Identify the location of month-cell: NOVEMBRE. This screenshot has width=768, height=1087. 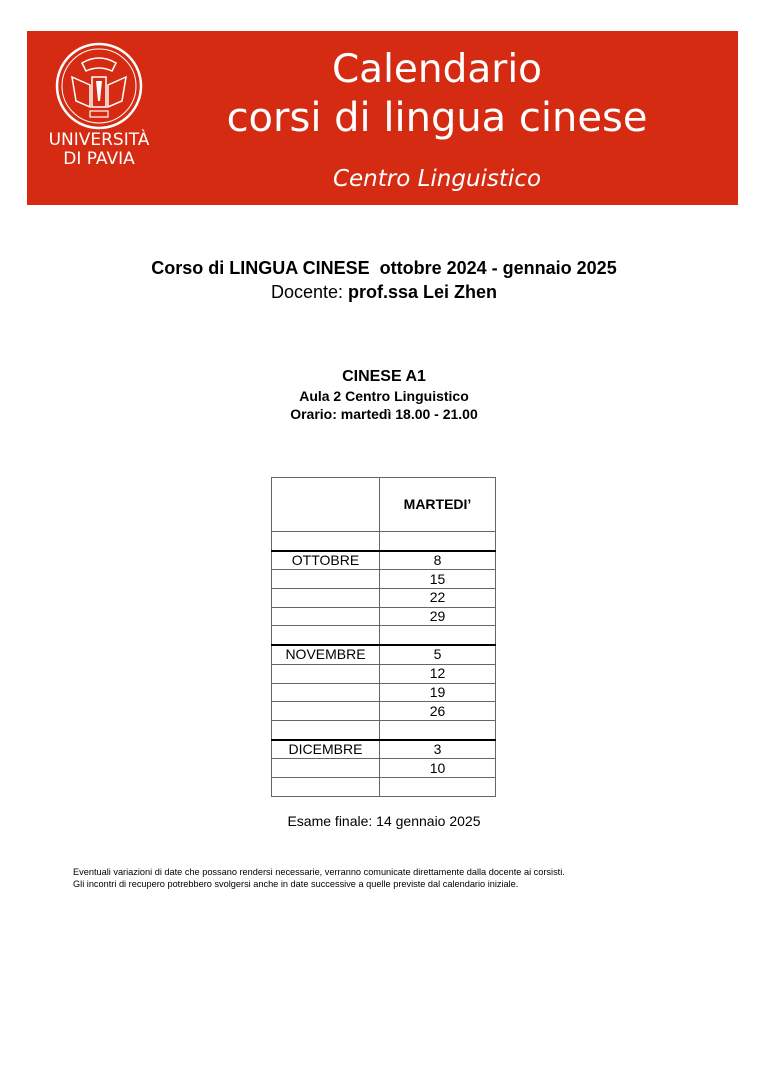
(325, 654).